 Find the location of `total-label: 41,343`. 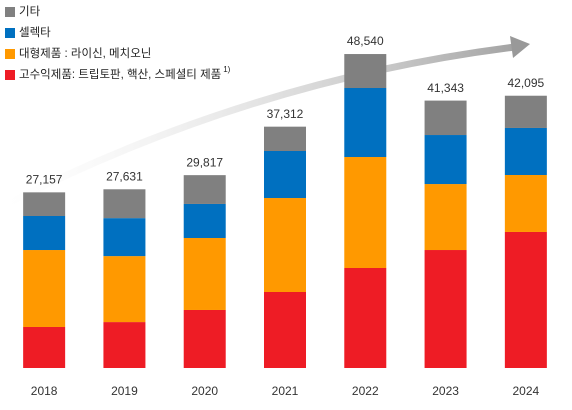

total-label: 41,343 is located at coordinates (445, 88).